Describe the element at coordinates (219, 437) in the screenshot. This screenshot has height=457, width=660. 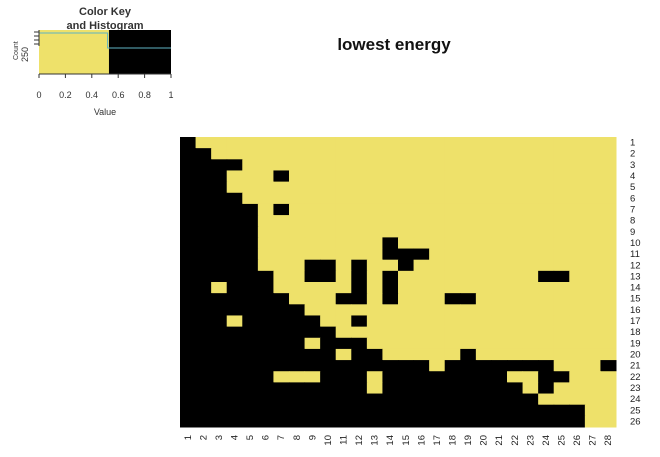
I see `column-label: 3` at that location.